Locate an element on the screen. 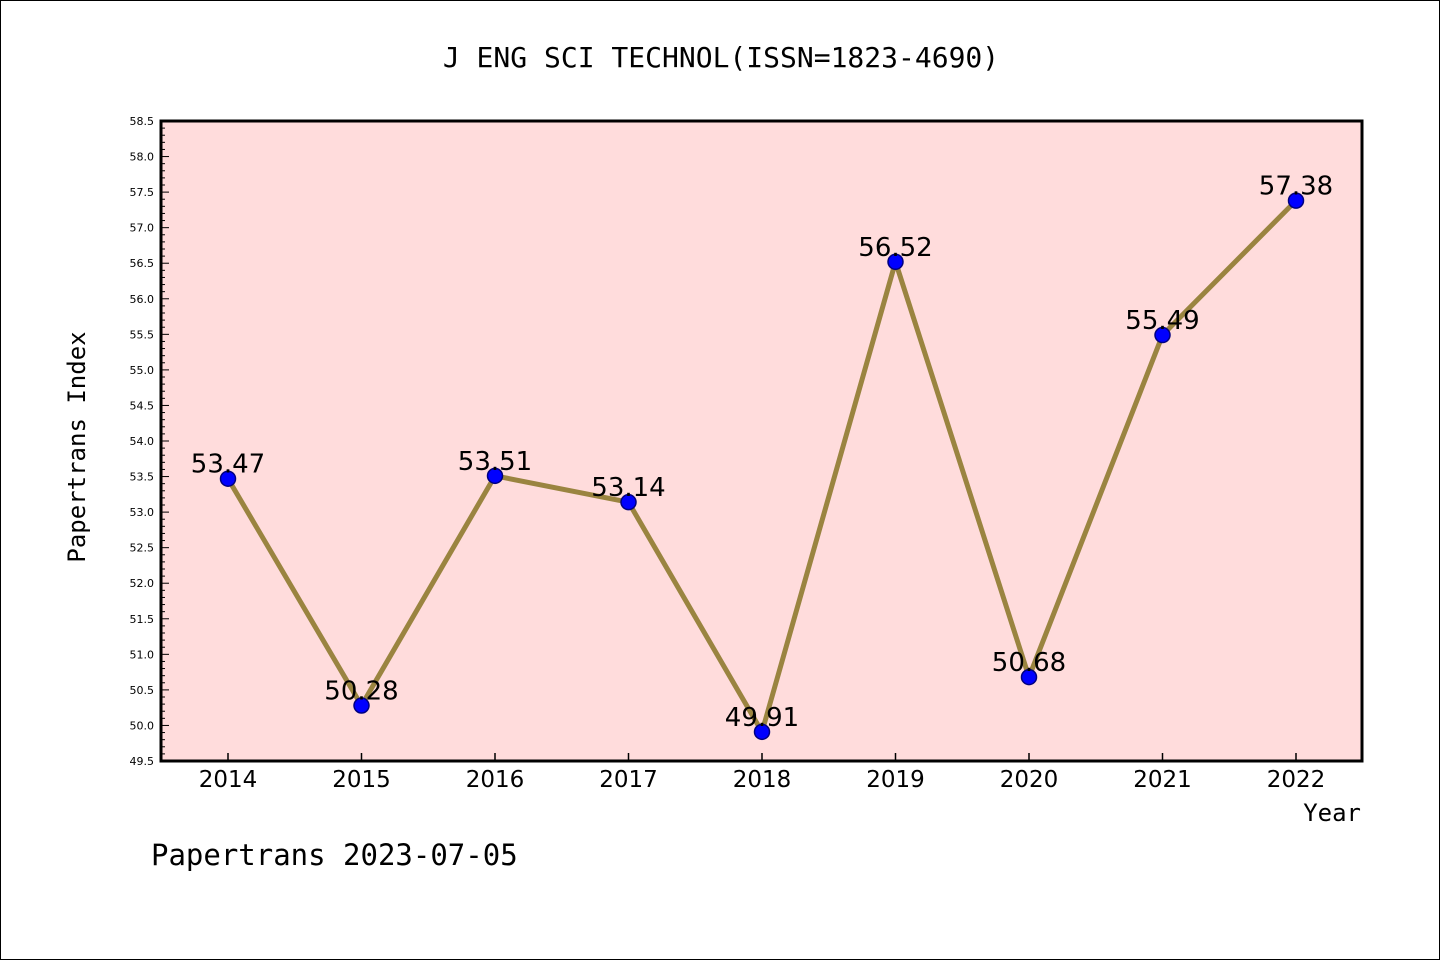 This screenshot has height=961, width=1440. x-tick-label: 2018 is located at coordinates (762, 780).